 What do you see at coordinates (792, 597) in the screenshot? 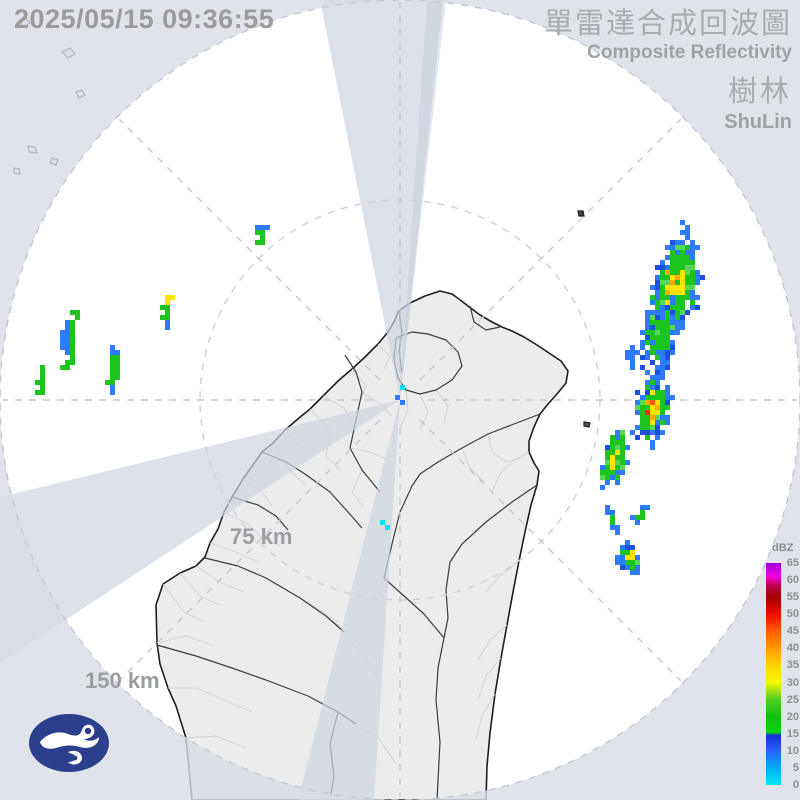
I see `colorbar-tick: 55` at bounding box center [792, 597].